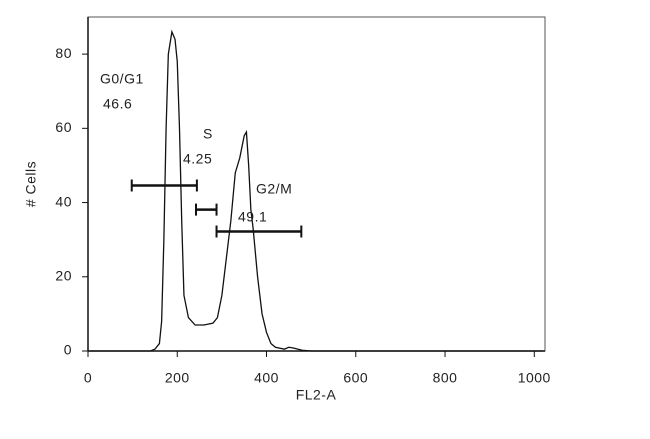 This screenshot has height=439, width=650. Describe the element at coordinates (252, 217) in the screenshot. I see `gate-percent: 49.1` at that location.